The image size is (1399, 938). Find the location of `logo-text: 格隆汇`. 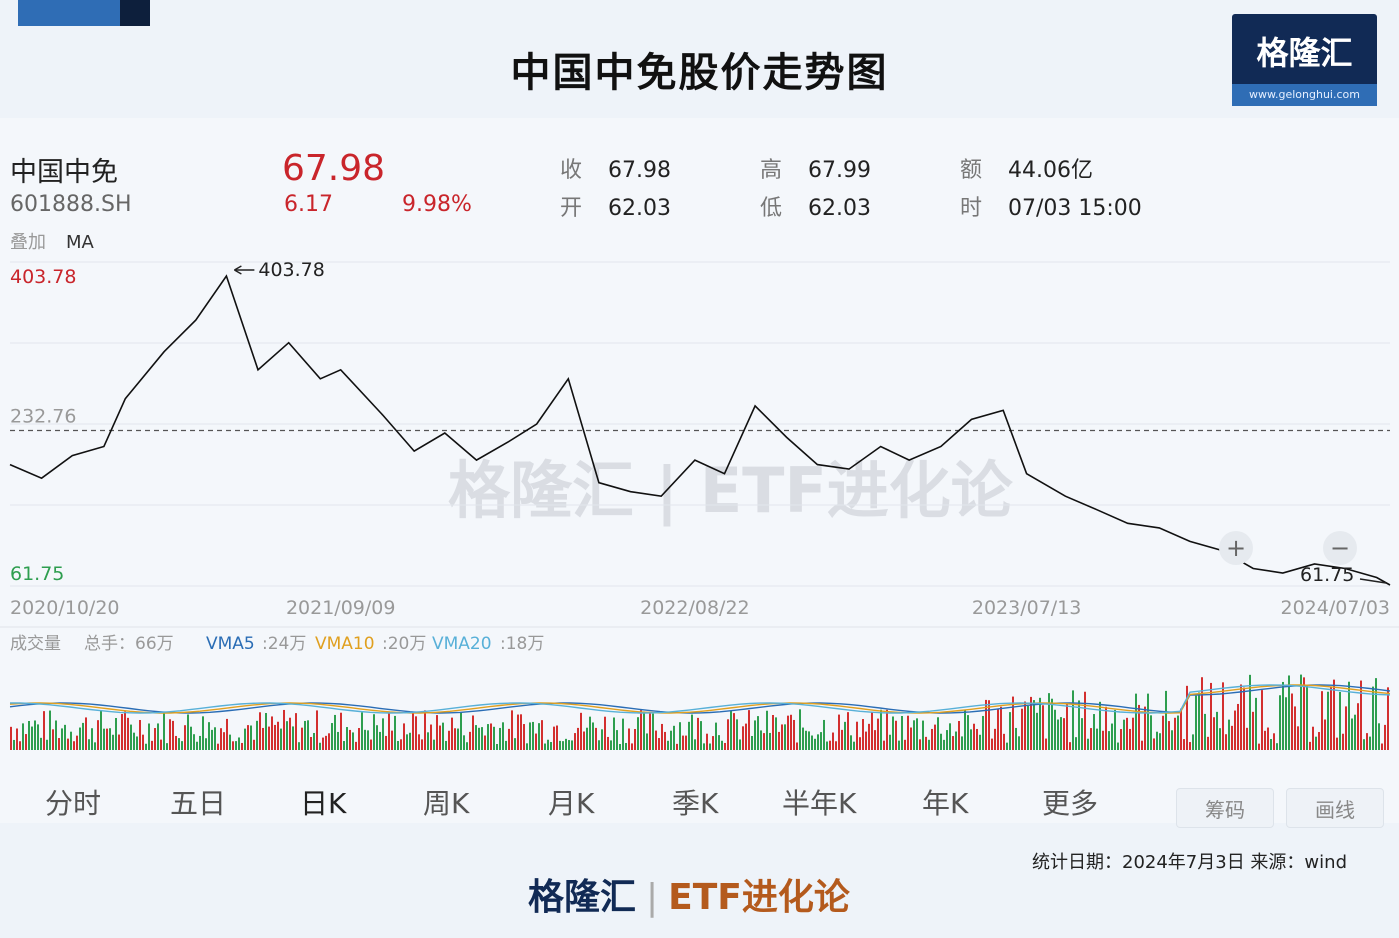

logo-text: 格隆汇 is located at coordinates (1304, 53).